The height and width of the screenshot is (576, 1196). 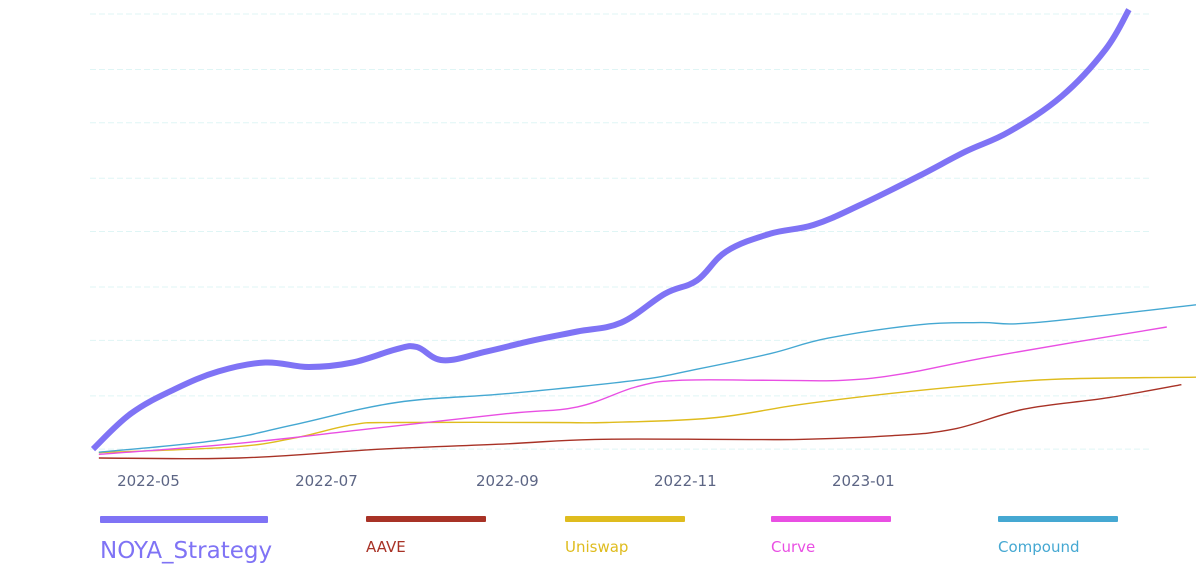 I want to click on x-axis-ticks: 2022-05 2022-07 2022-09 2022-11 2023-01, so click(x=506, y=481).